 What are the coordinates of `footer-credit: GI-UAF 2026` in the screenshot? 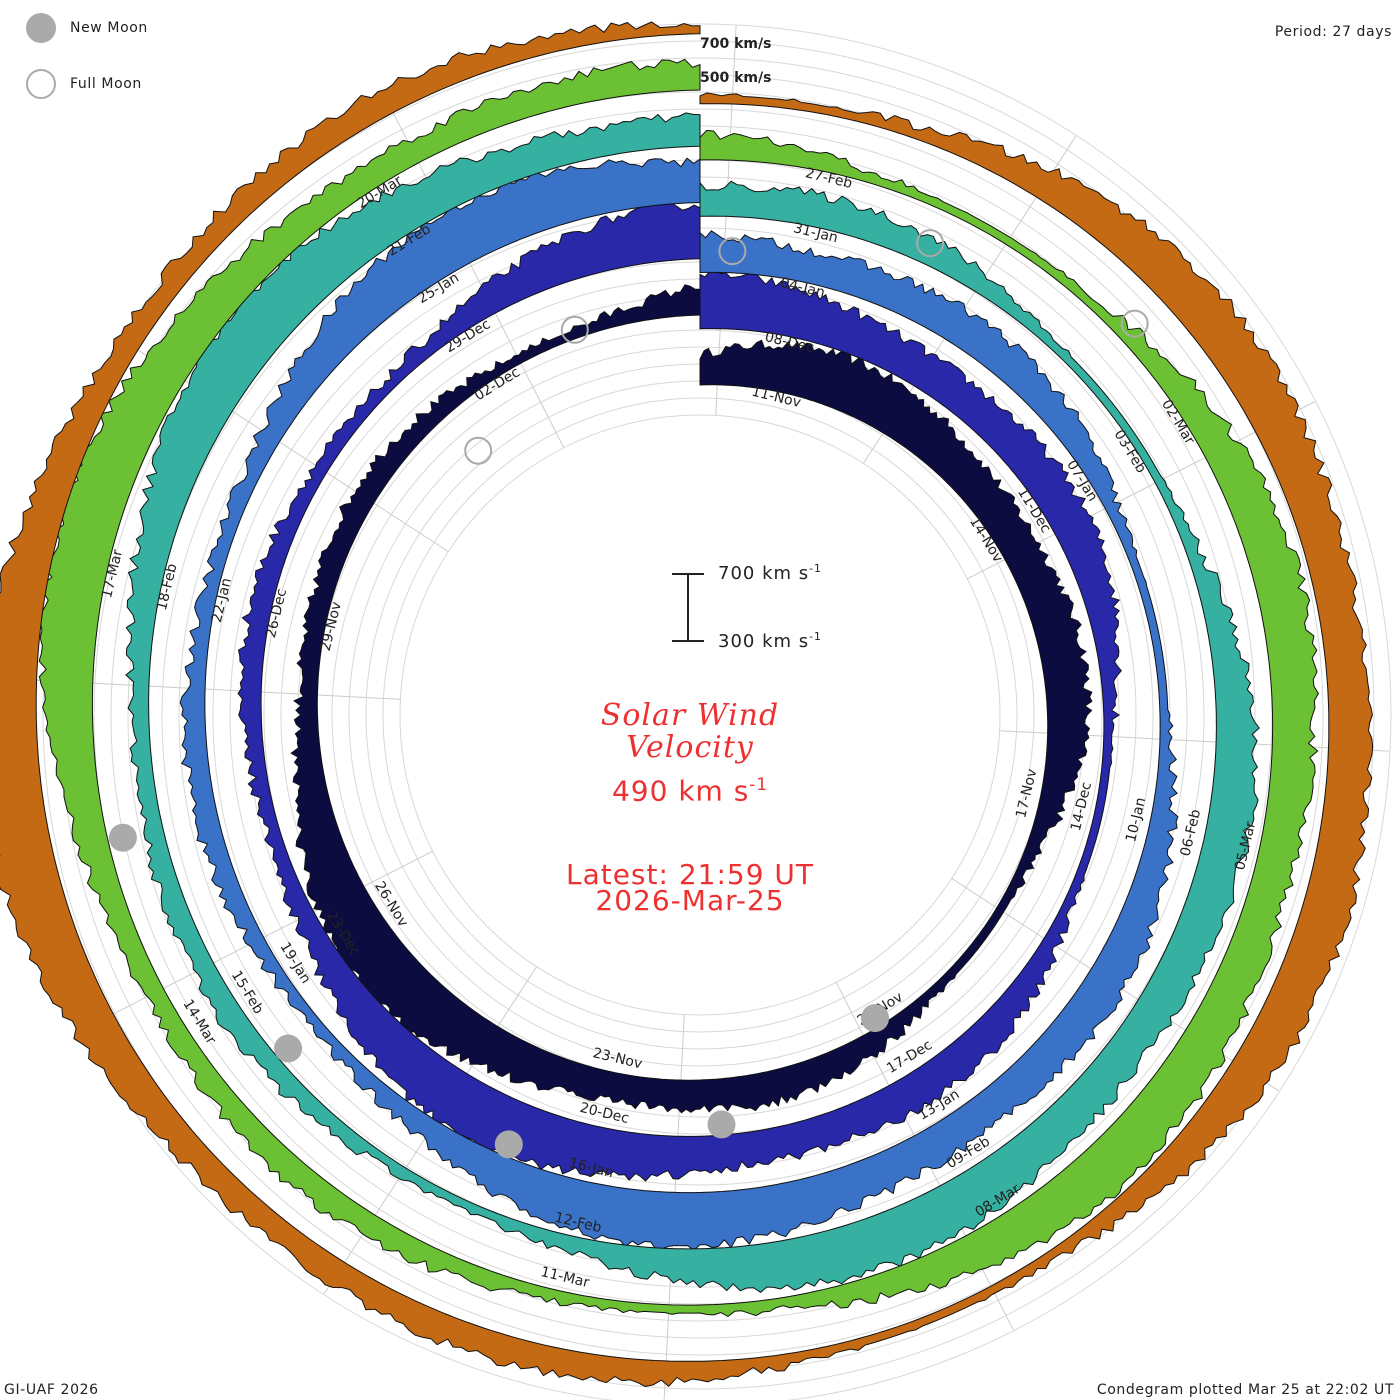 It's located at (51, 1390).